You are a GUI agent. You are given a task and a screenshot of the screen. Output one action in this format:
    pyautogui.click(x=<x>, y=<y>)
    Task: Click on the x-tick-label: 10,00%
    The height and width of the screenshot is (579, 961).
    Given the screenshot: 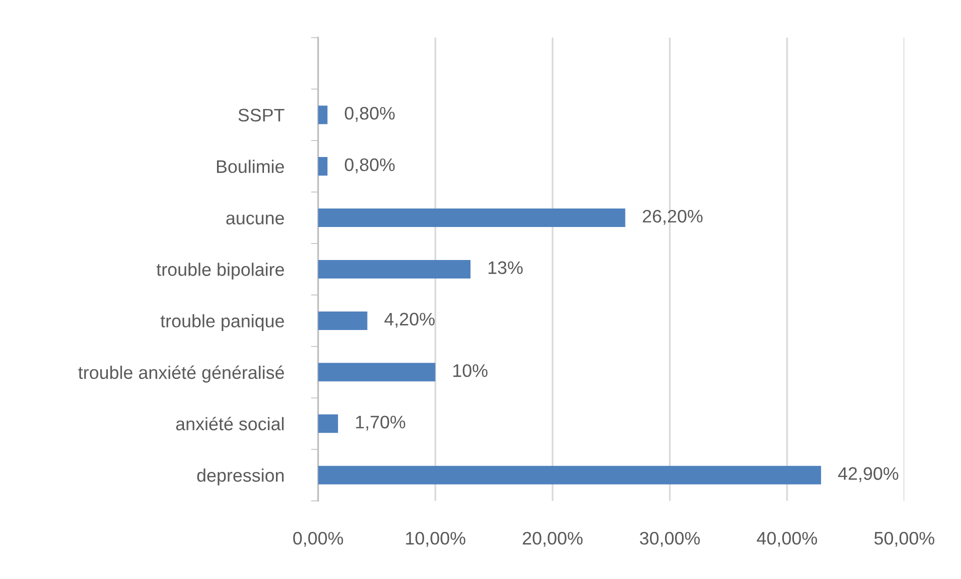 What is the action you would take?
    pyautogui.click(x=436, y=539)
    